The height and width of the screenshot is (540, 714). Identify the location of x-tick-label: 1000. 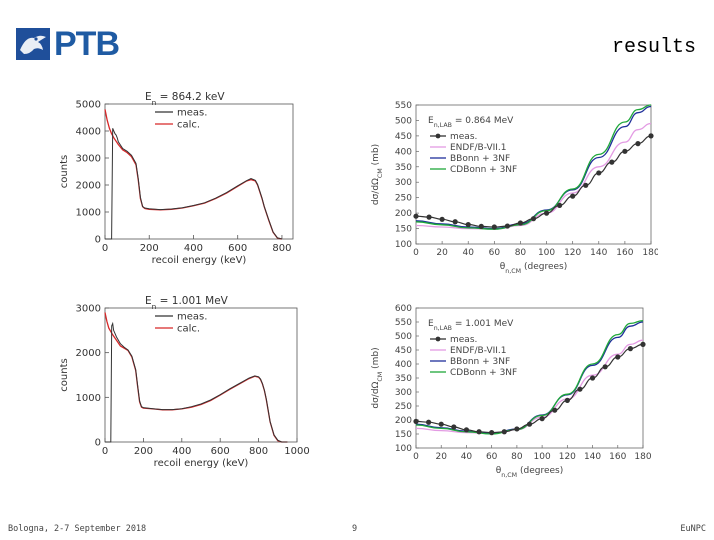
(296, 451).